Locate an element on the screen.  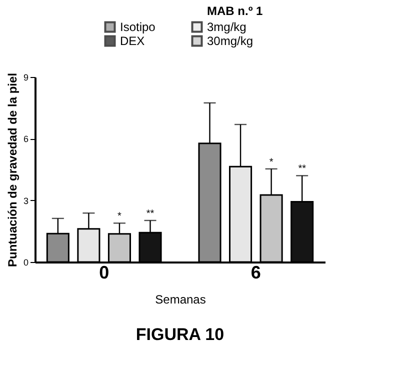
legend-label: 30mg/kg is located at coordinates (230, 41).